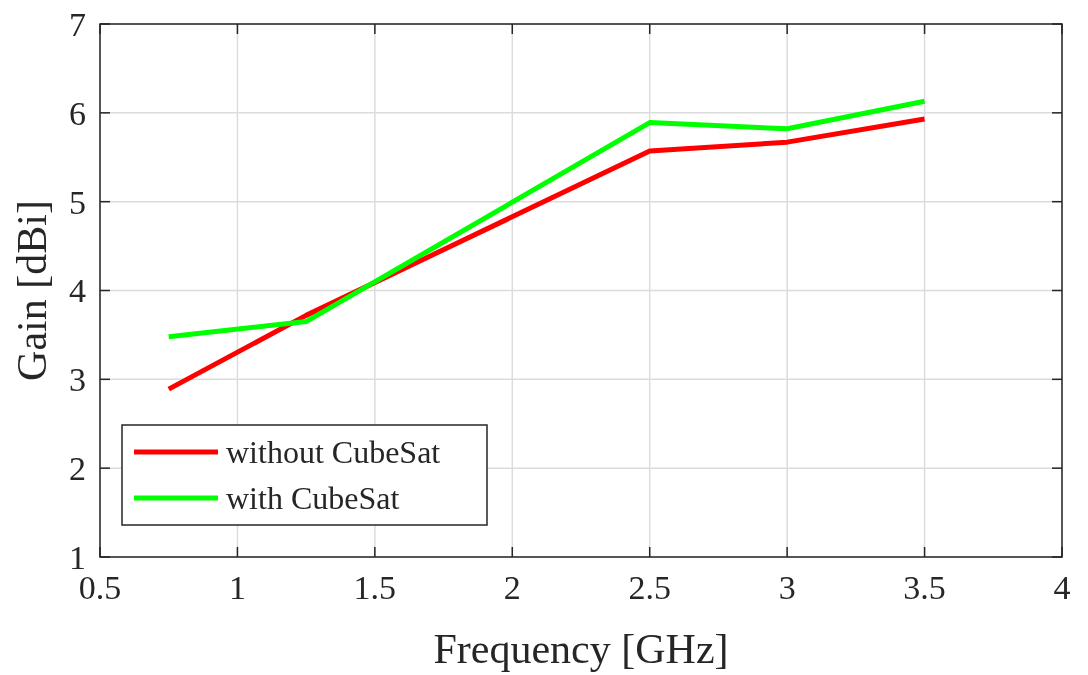 Image resolution: width=1088 pixels, height=675 pixels. What do you see at coordinates (77, 380) in the screenshot?
I see `y-tick-label: 3` at bounding box center [77, 380].